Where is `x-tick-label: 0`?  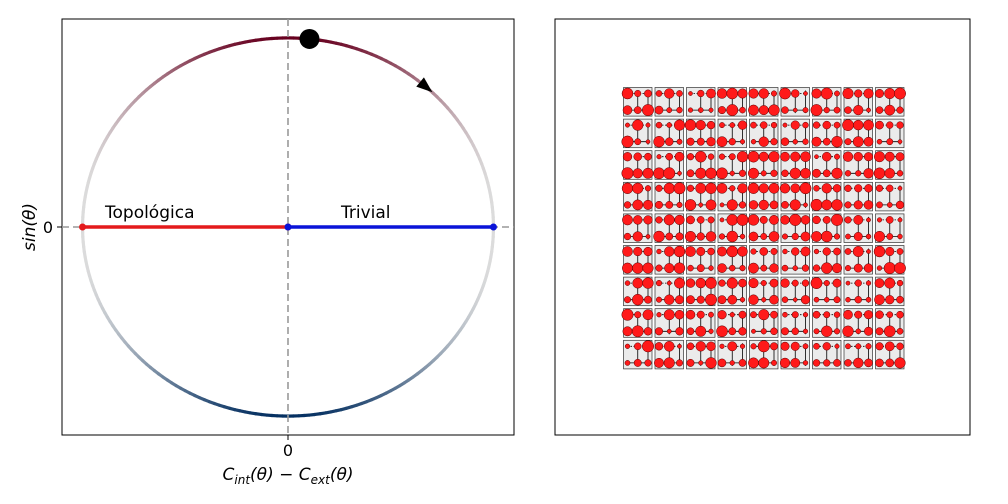 x-tick-label: 0 is located at coordinates (288, 450).